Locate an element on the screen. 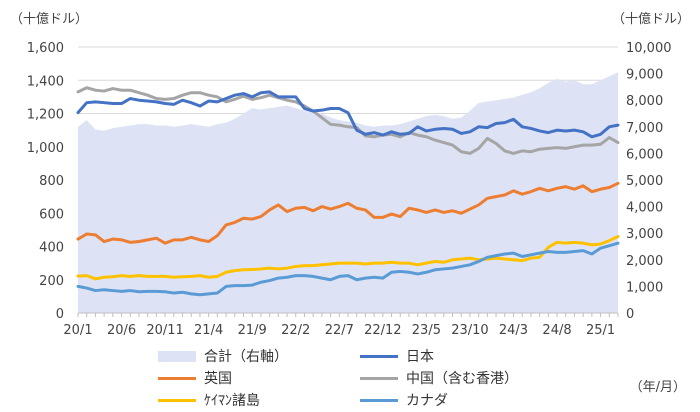 The width and height of the screenshot is (700, 412). left-tick-label: 0 is located at coordinates (60, 314).